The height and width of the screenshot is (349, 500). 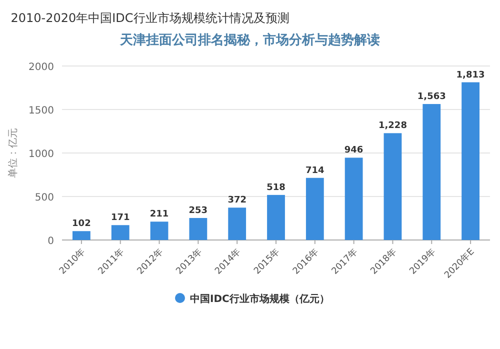 What do you see at coordinates (150, 18) in the screenshot?
I see `title: 2010-2020年中国IDC行业市场规模统计情况及预测` at bounding box center [150, 18].